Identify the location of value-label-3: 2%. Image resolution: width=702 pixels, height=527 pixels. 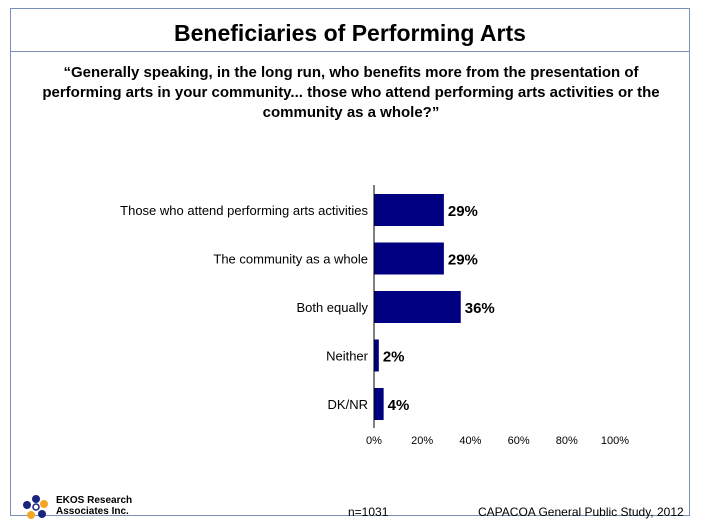
(394, 357).